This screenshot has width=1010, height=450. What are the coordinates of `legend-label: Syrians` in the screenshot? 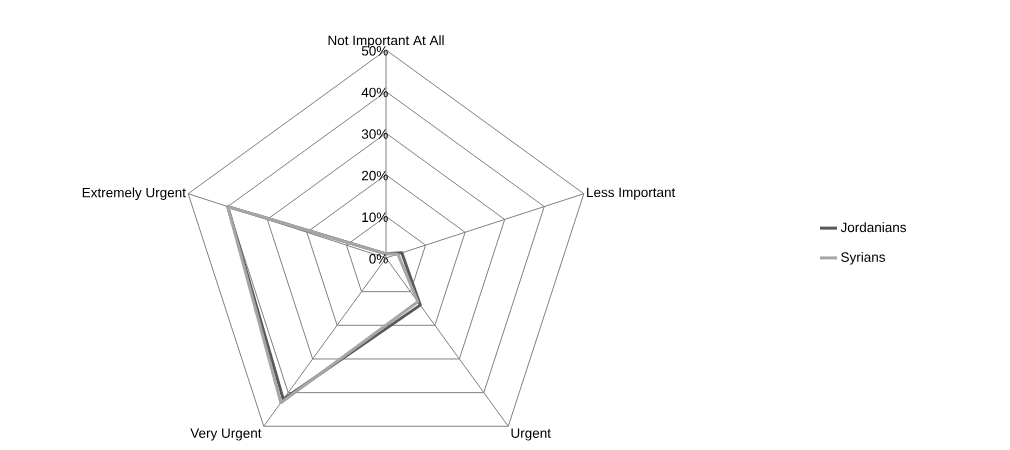 It's located at (863, 258).